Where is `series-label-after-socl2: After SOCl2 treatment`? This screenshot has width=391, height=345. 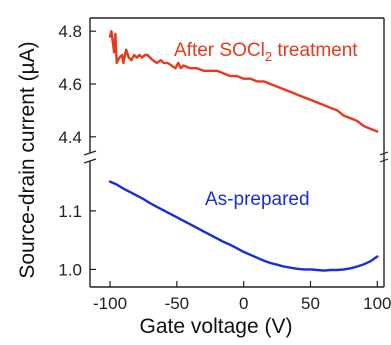 series-label-after-socl2: After SOCl2 treatment is located at coordinates (266, 52).